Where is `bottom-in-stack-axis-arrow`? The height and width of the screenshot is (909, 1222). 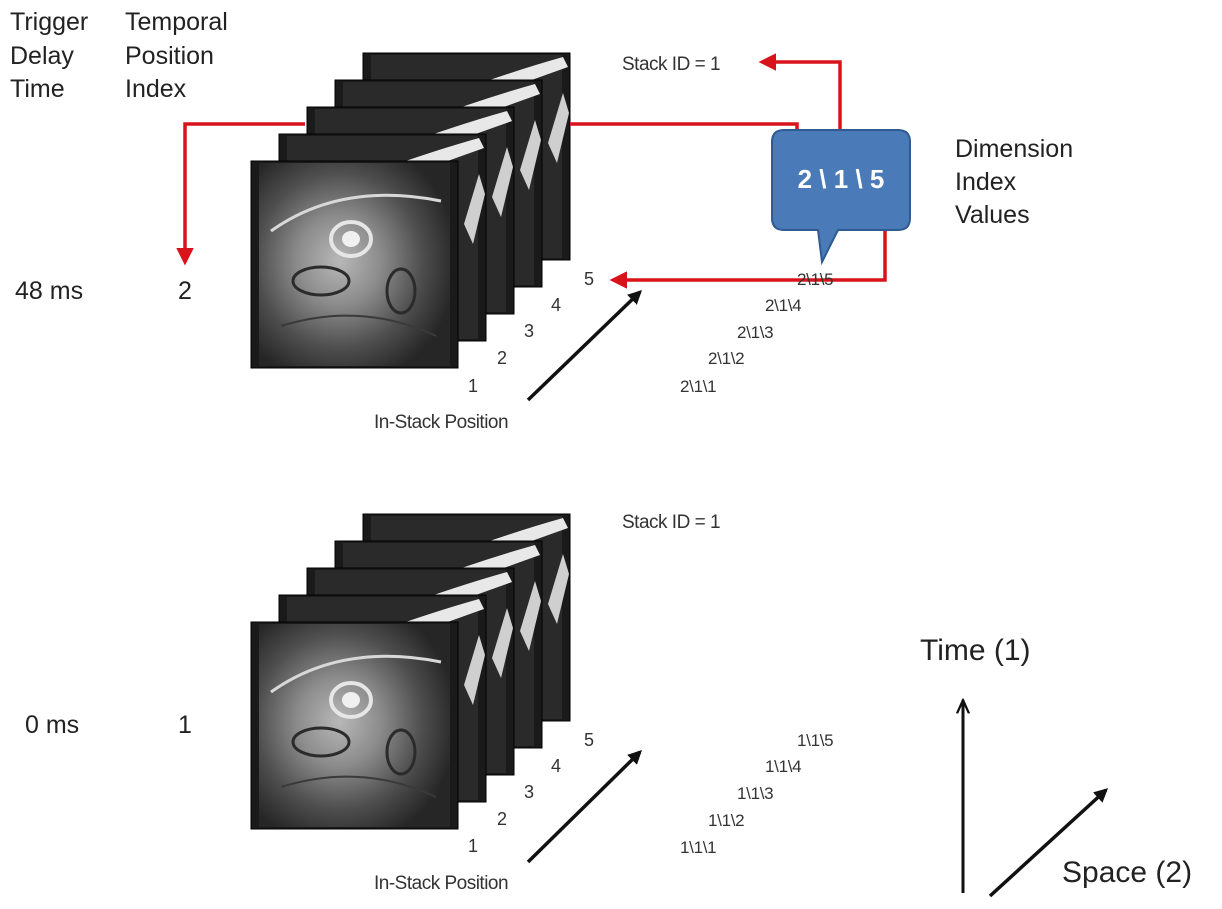
bottom-in-stack-axis-arrow is located at coordinates (584, 807).